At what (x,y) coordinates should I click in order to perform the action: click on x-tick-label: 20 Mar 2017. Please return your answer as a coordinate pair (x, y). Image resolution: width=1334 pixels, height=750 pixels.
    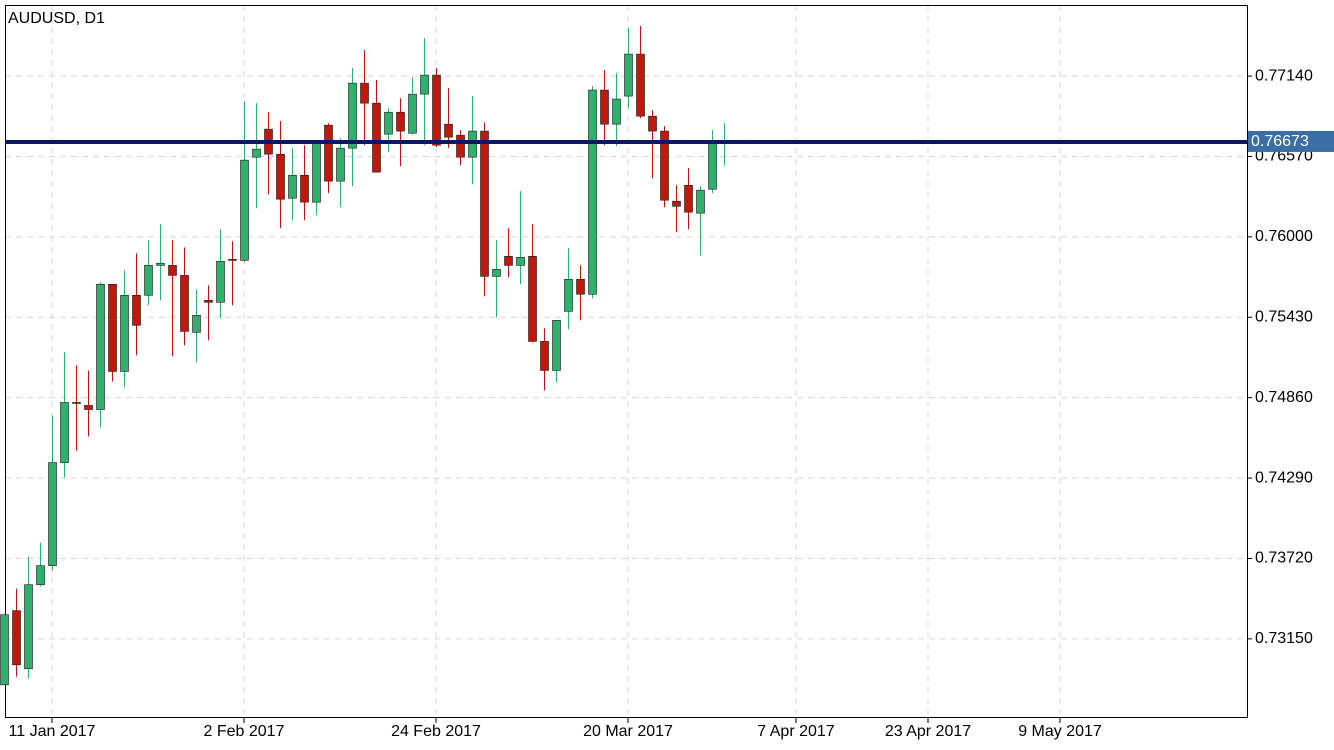
    Looking at the image, I should click on (628, 731).